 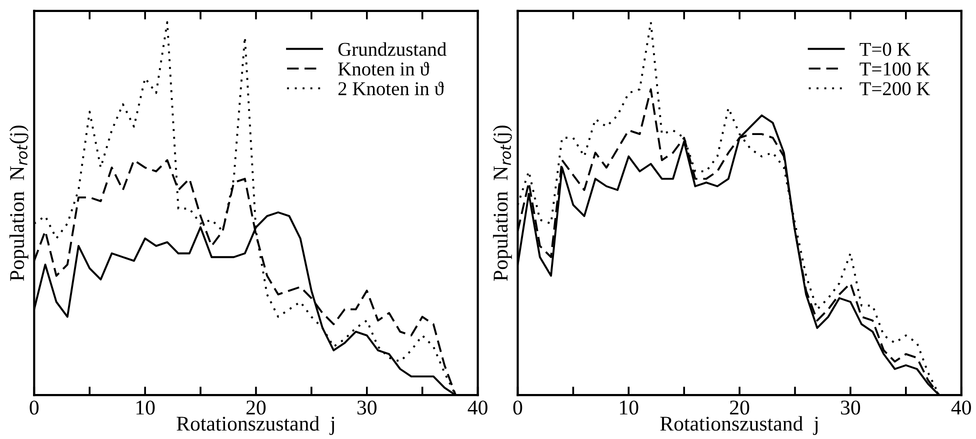 I want to click on legend-label: T=100 K, so click(x=895, y=69).